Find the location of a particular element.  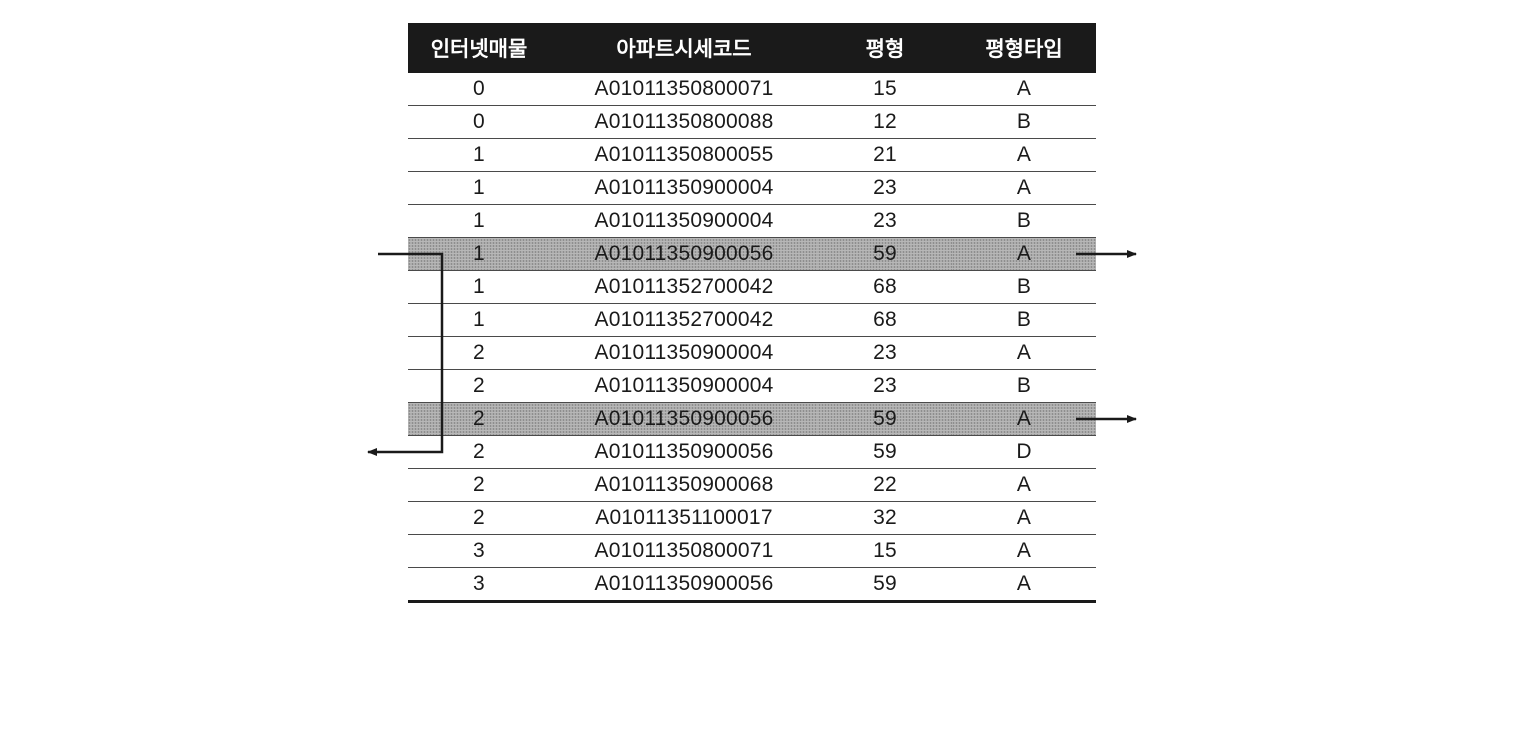

header-internet-listing: 인터넷매물 is located at coordinates (479, 48).